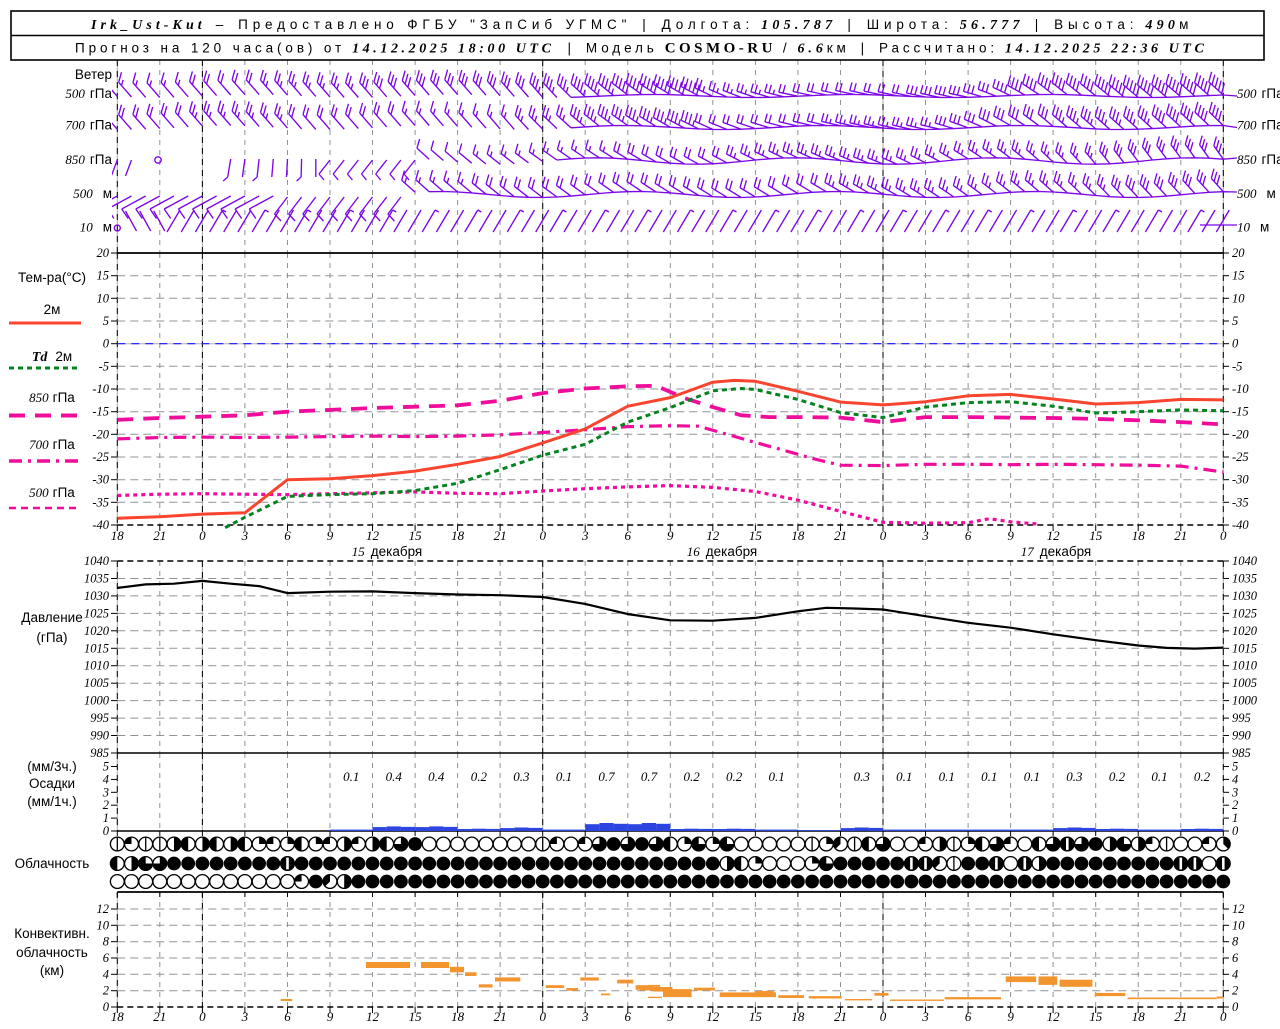 This screenshot has height=1029, width=1280. What do you see at coordinates (96, 648) in the screenshot?
I see `svg-text: 1015` at bounding box center [96, 648].